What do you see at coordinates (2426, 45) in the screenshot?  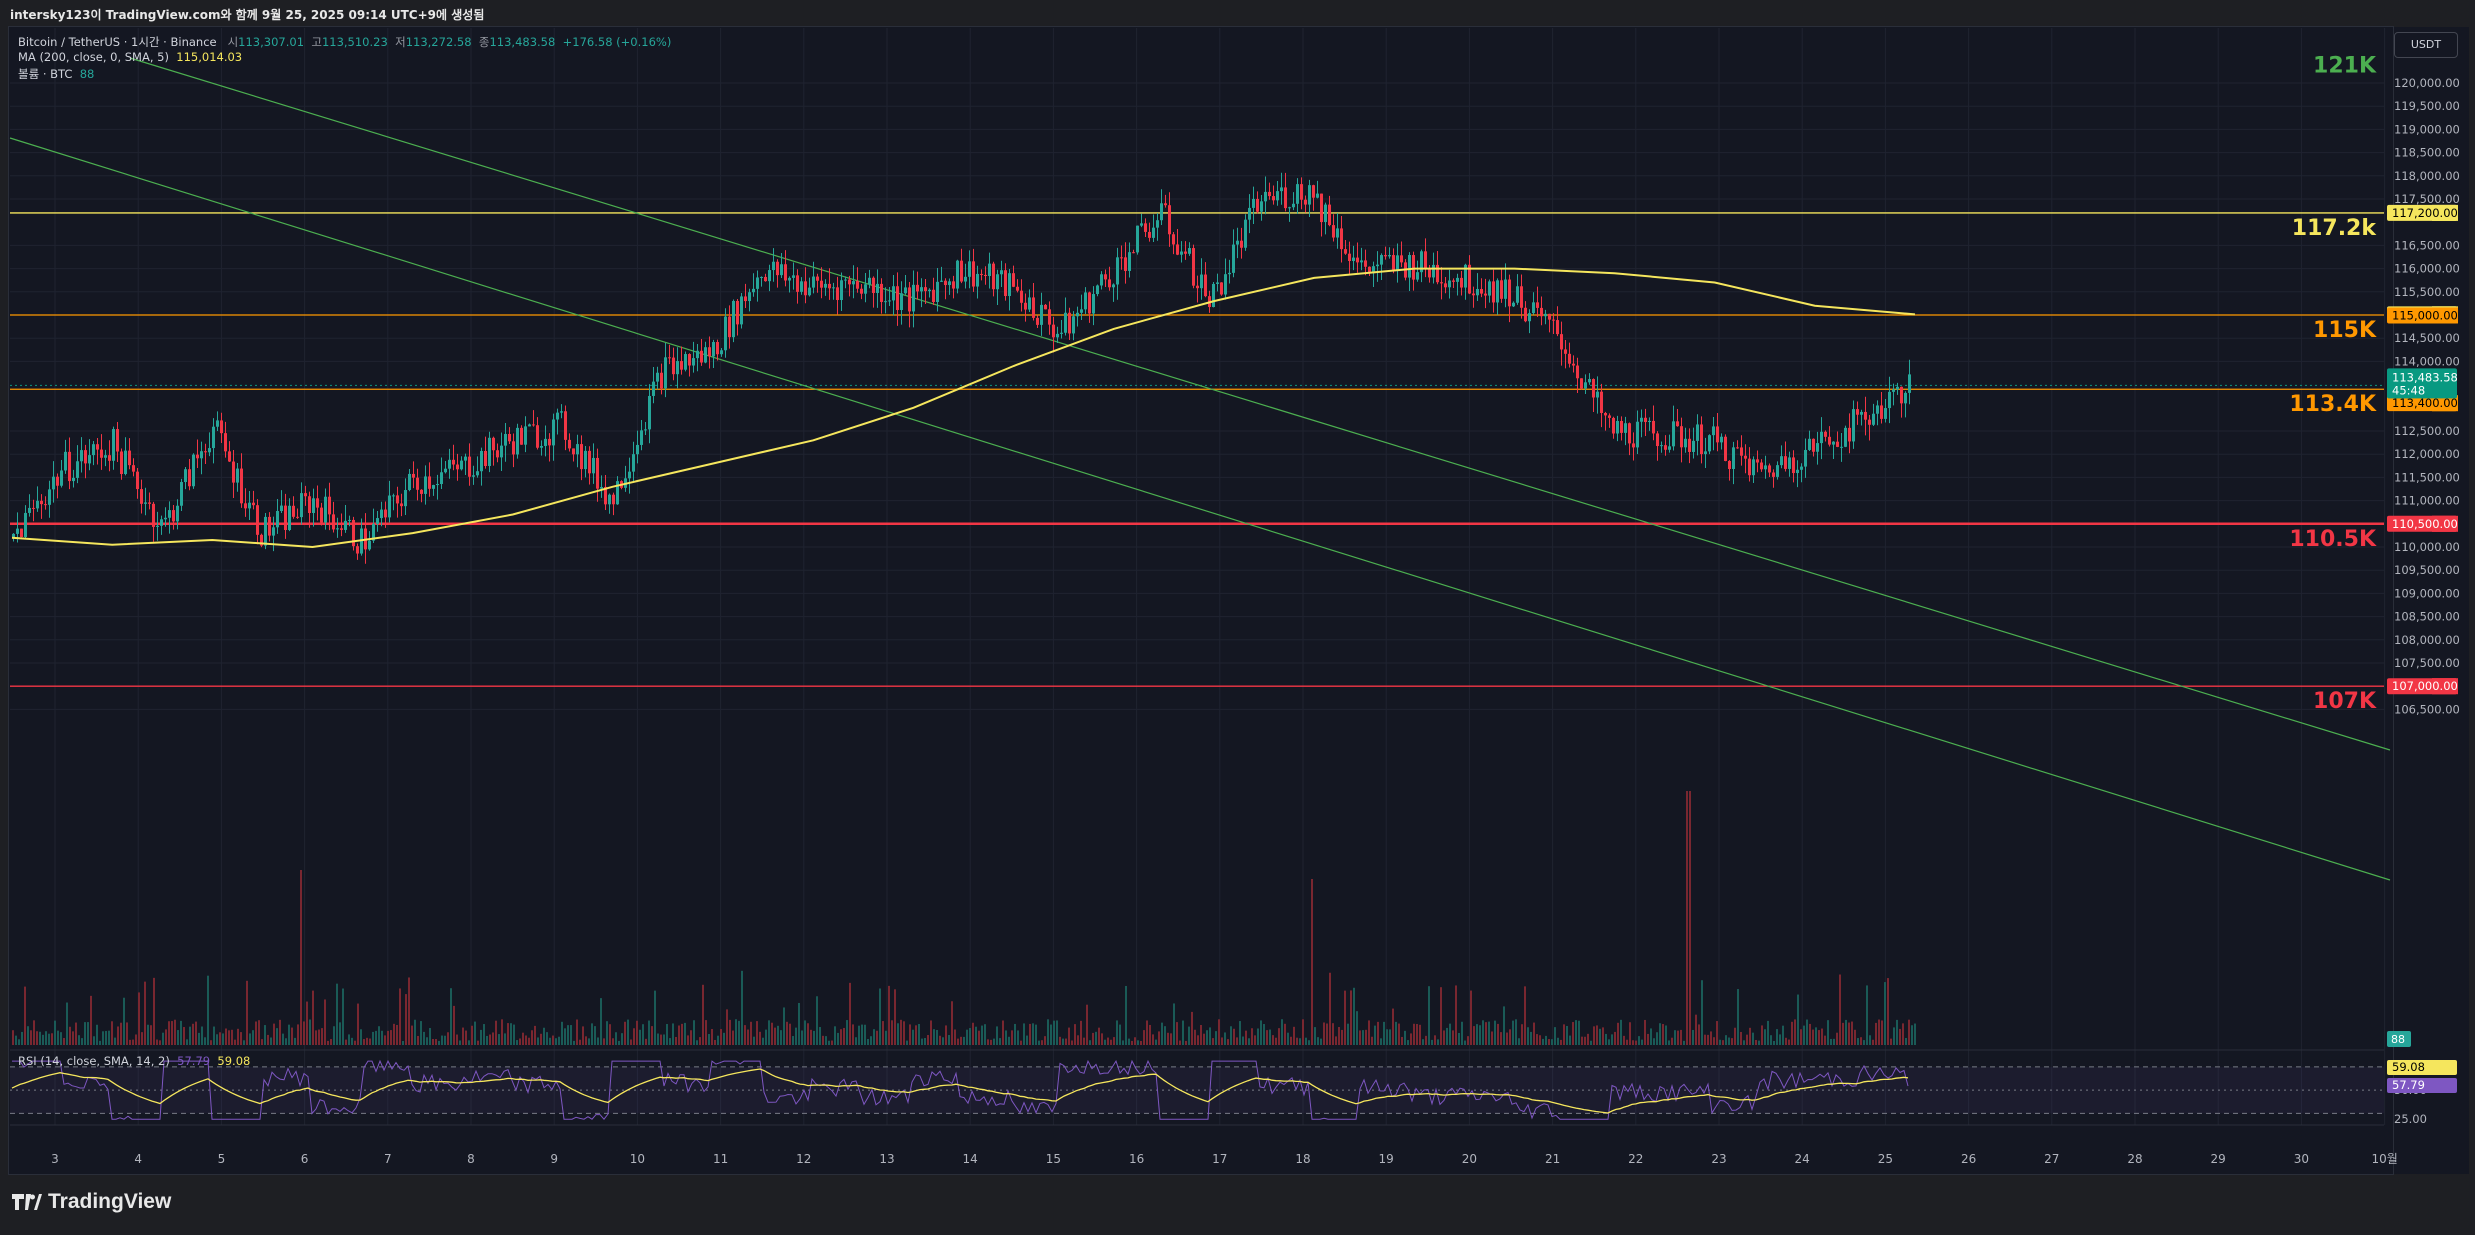 I see `currency-button: USDT` at bounding box center [2426, 45].